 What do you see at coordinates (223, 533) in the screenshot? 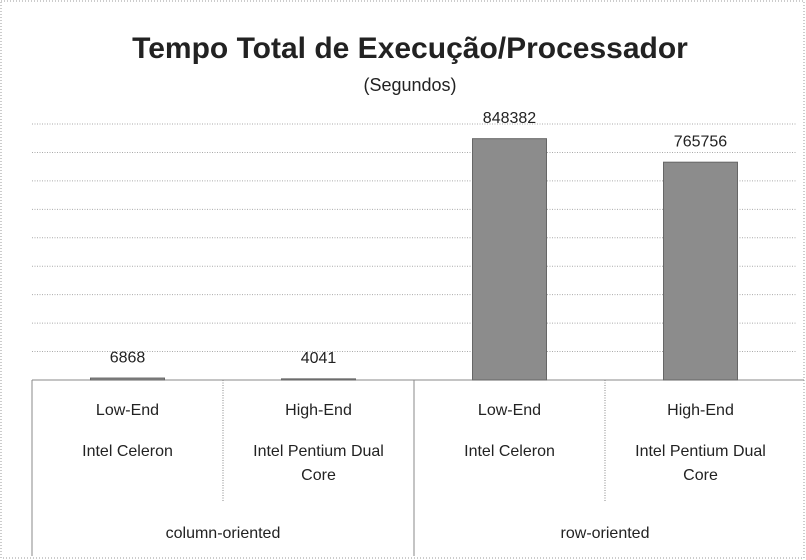
I see `group-label: column-oriented` at bounding box center [223, 533].